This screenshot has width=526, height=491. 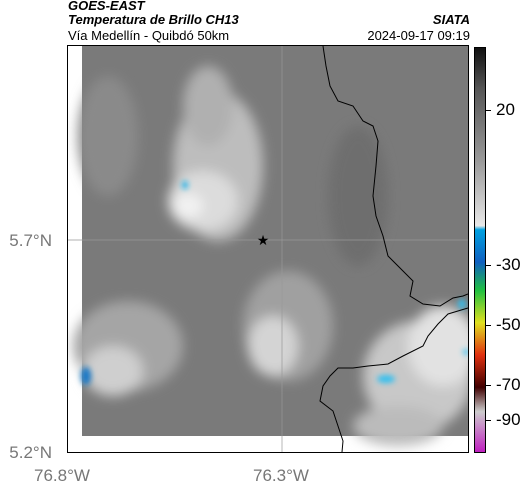 I want to click on route-label: Vía Medellín - Quibdó 50km, so click(x=149, y=35).